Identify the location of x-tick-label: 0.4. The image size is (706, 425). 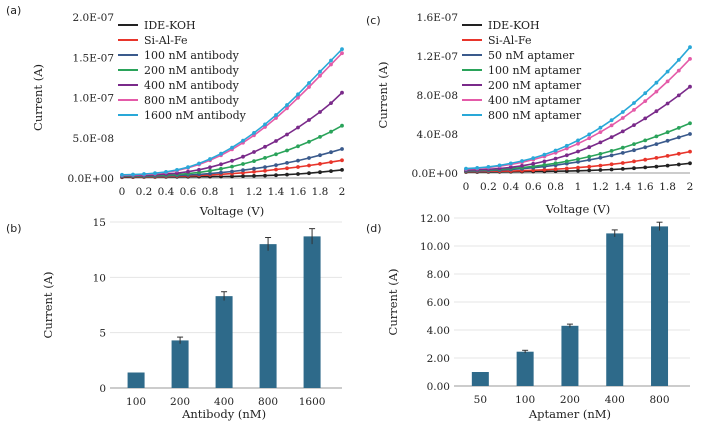
(166, 192).